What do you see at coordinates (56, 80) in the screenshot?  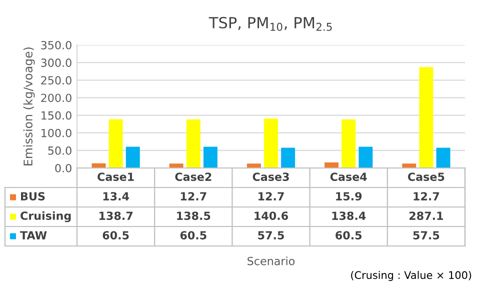 I see `y-tick-label: 250.0` at bounding box center [56, 80].